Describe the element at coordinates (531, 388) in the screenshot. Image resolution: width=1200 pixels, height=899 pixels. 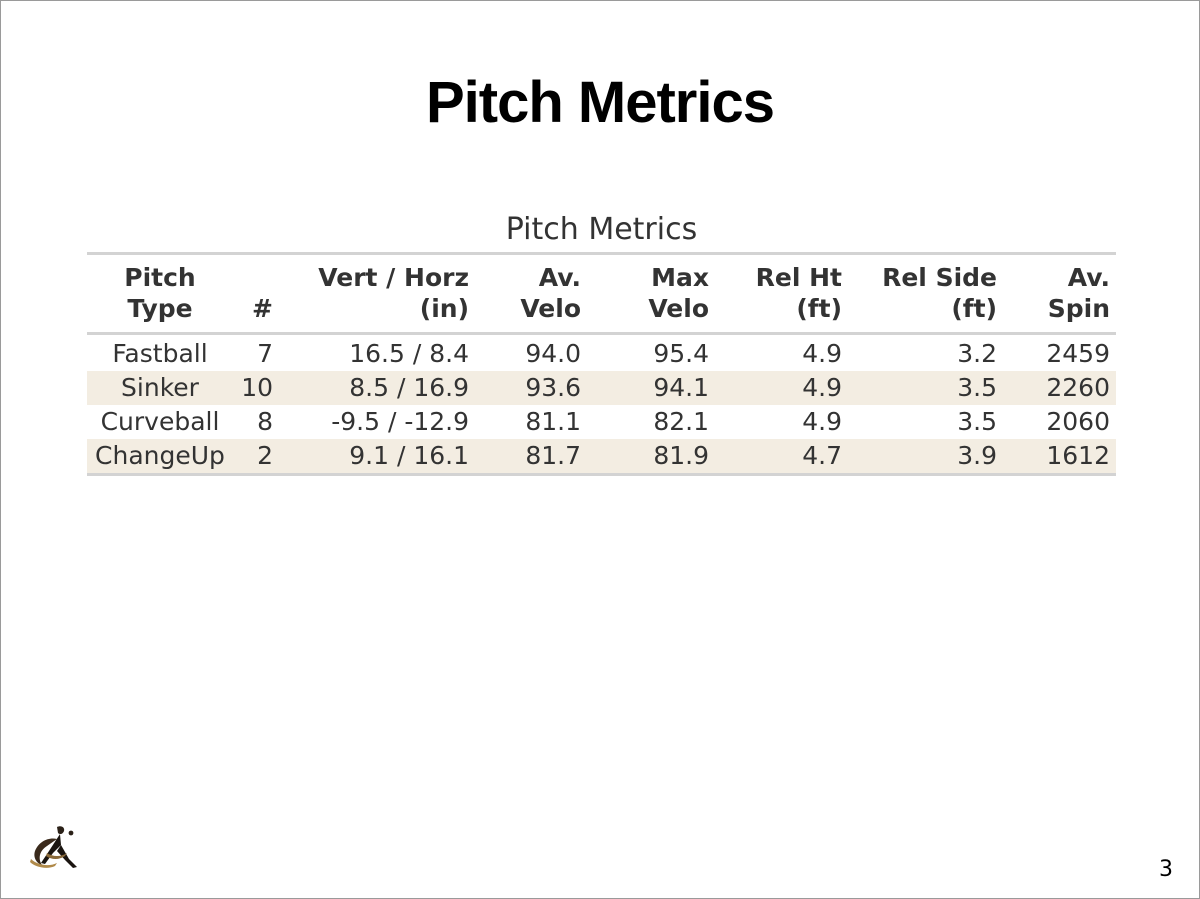
I see `cell-avg-velo: 93.6` at that location.